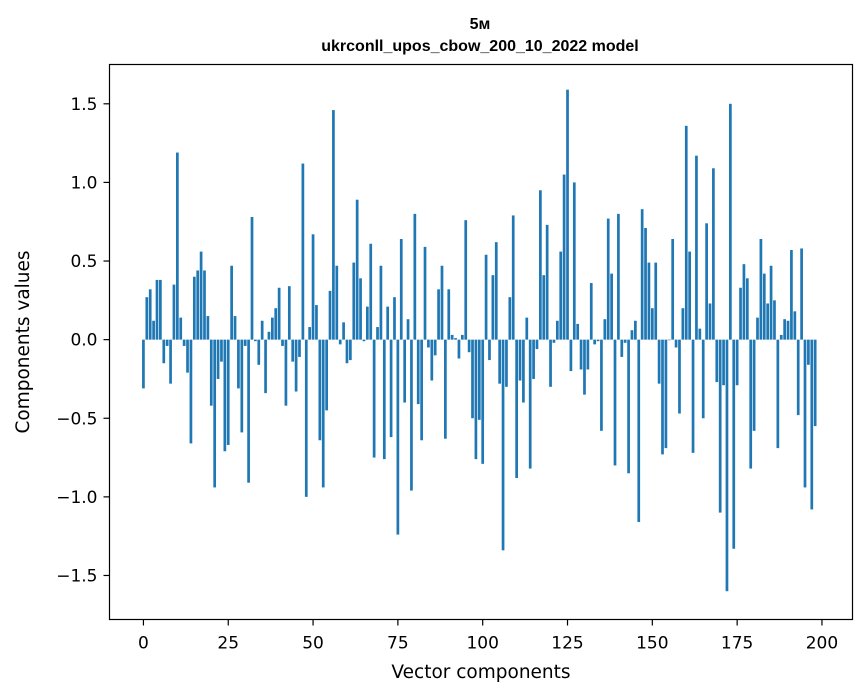 This screenshot has width=867, height=696. Describe the element at coordinates (228, 644) in the screenshot. I see `x-tick-label: 25` at that location.